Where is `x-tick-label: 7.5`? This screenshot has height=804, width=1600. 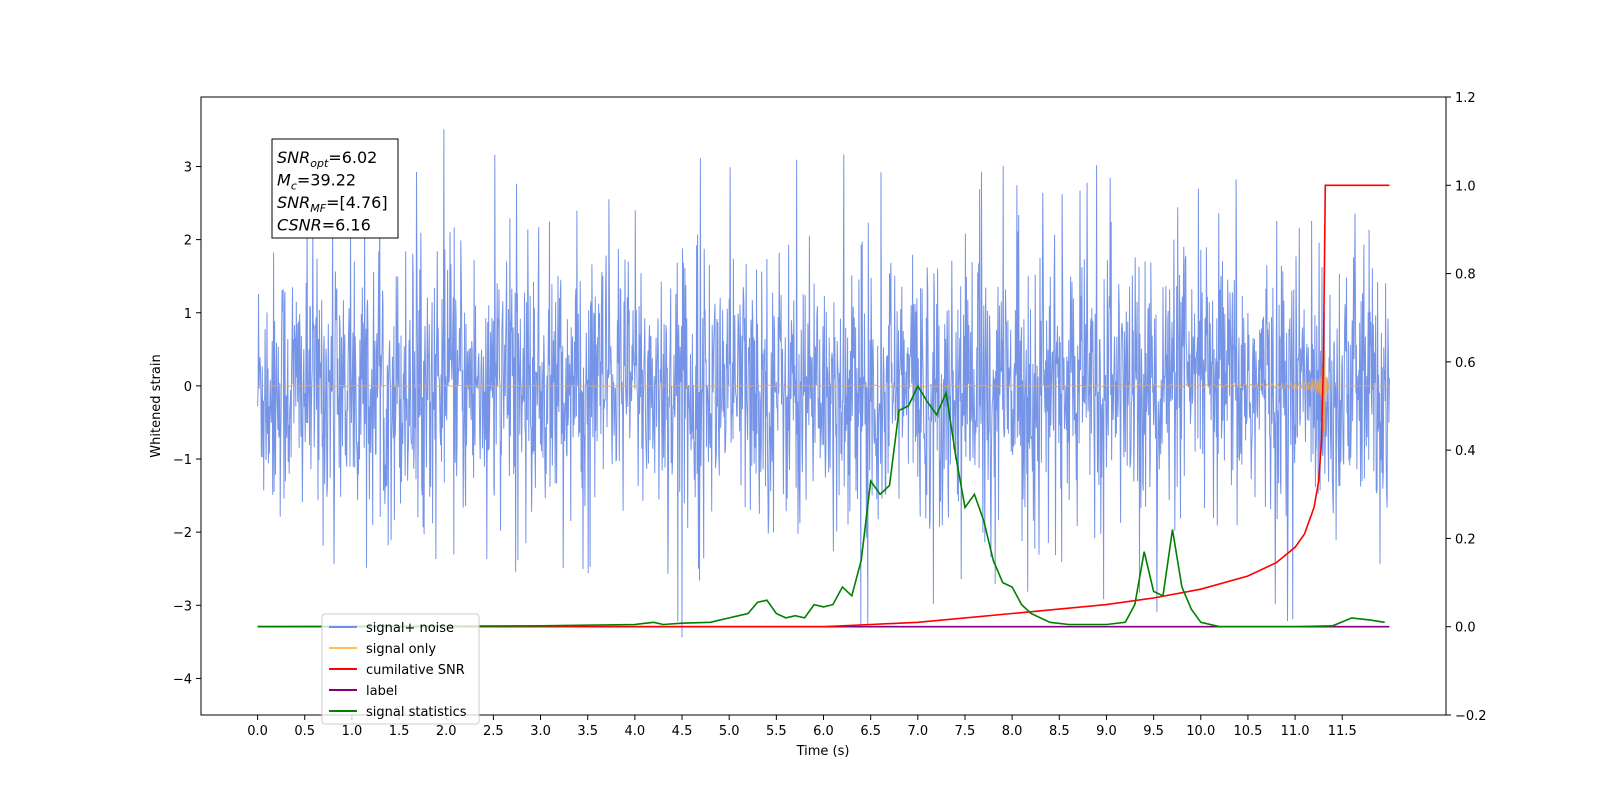 x-tick-label: 7.5 is located at coordinates (965, 731).